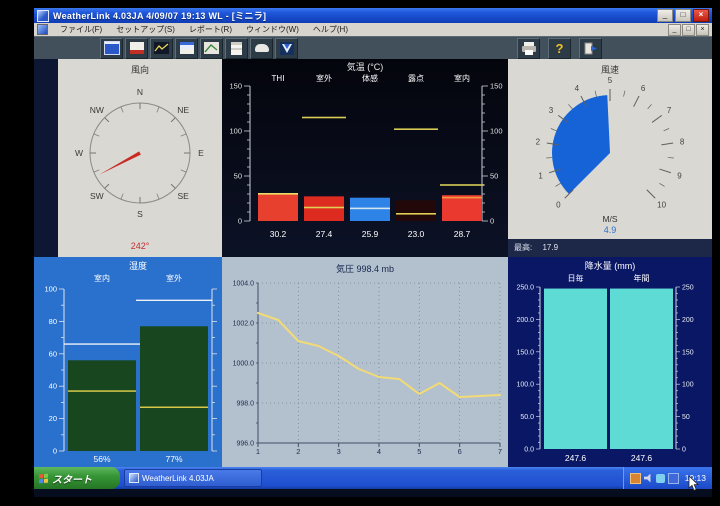  What do you see at coordinates (643, 88) in the screenshot?
I see `svg-text: 6` at bounding box center [643, 88].